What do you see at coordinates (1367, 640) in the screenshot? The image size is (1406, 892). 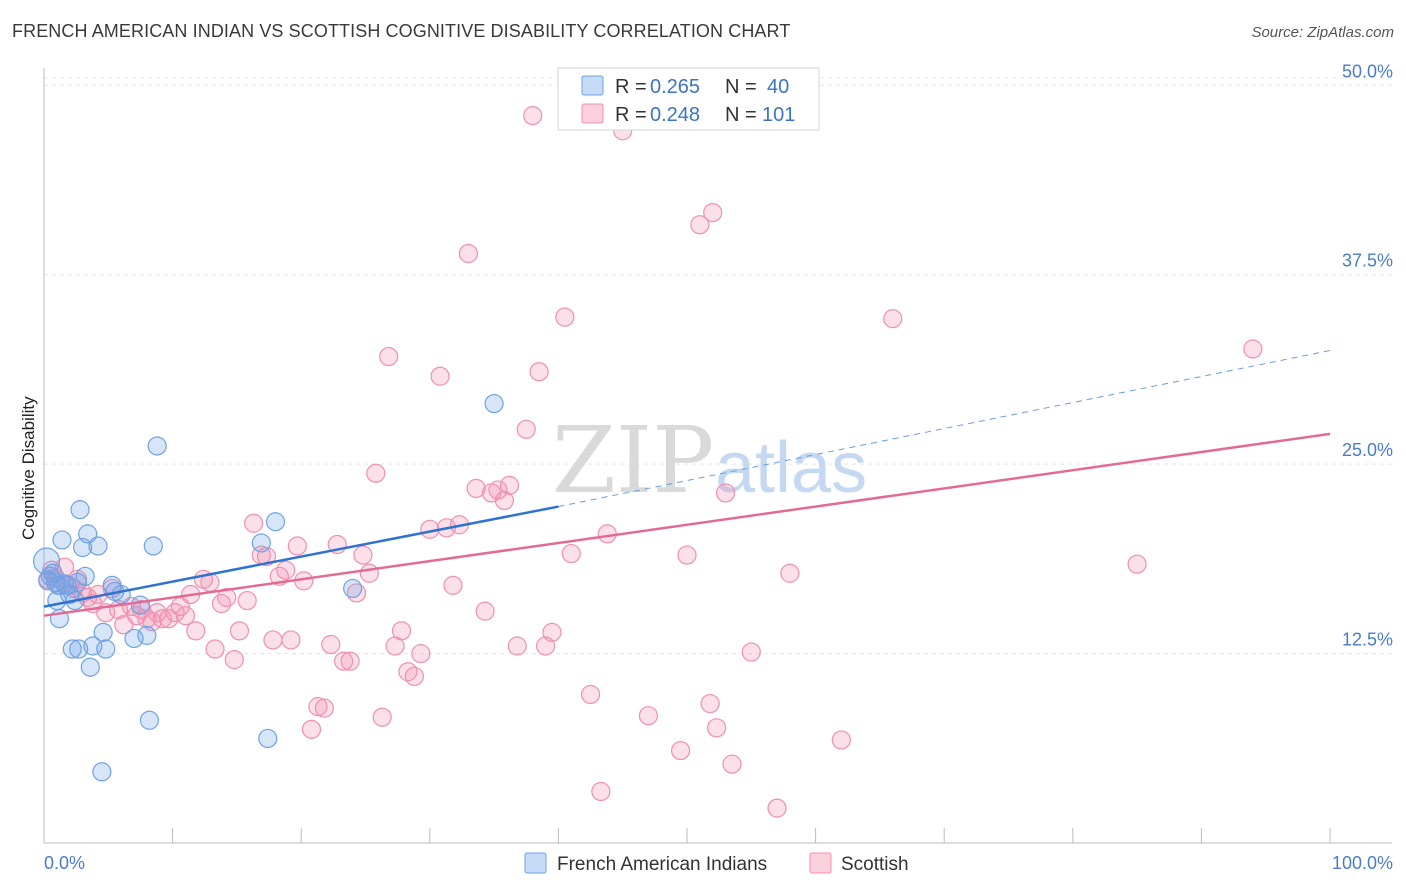 I see `y-tick-label-0: 12.5%` at bounding box center [1367, 640].